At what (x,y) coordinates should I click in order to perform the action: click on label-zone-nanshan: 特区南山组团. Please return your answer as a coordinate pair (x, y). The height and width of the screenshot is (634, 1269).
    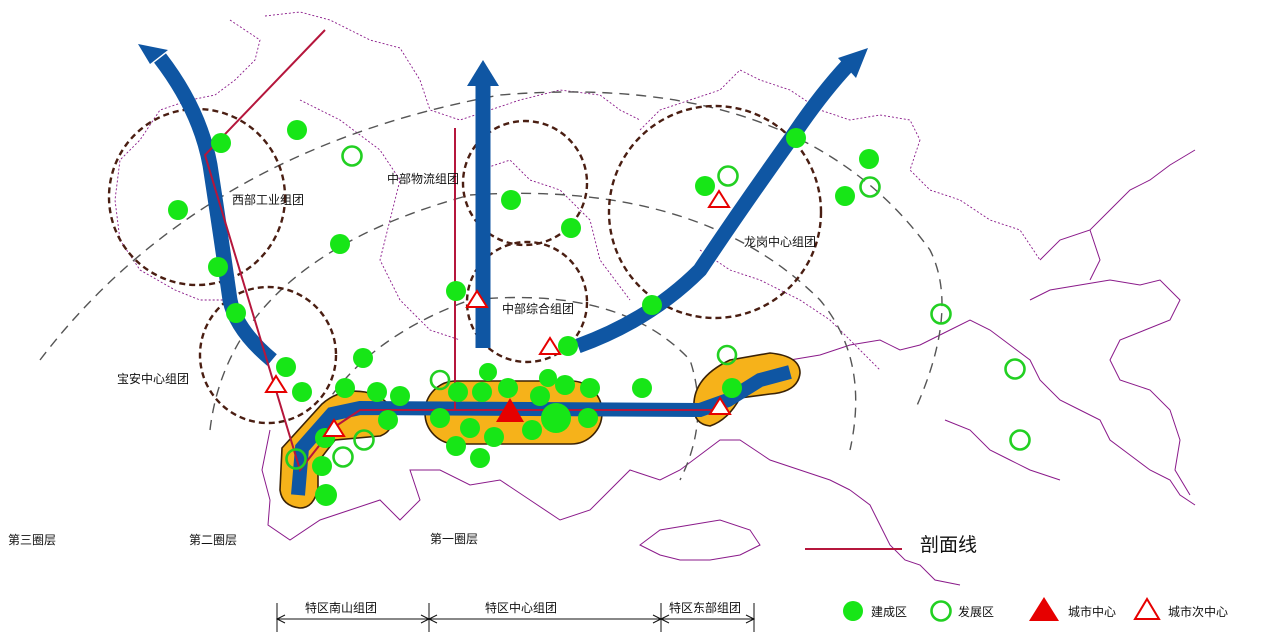
    Looking at the image, I should click on (341, 607).